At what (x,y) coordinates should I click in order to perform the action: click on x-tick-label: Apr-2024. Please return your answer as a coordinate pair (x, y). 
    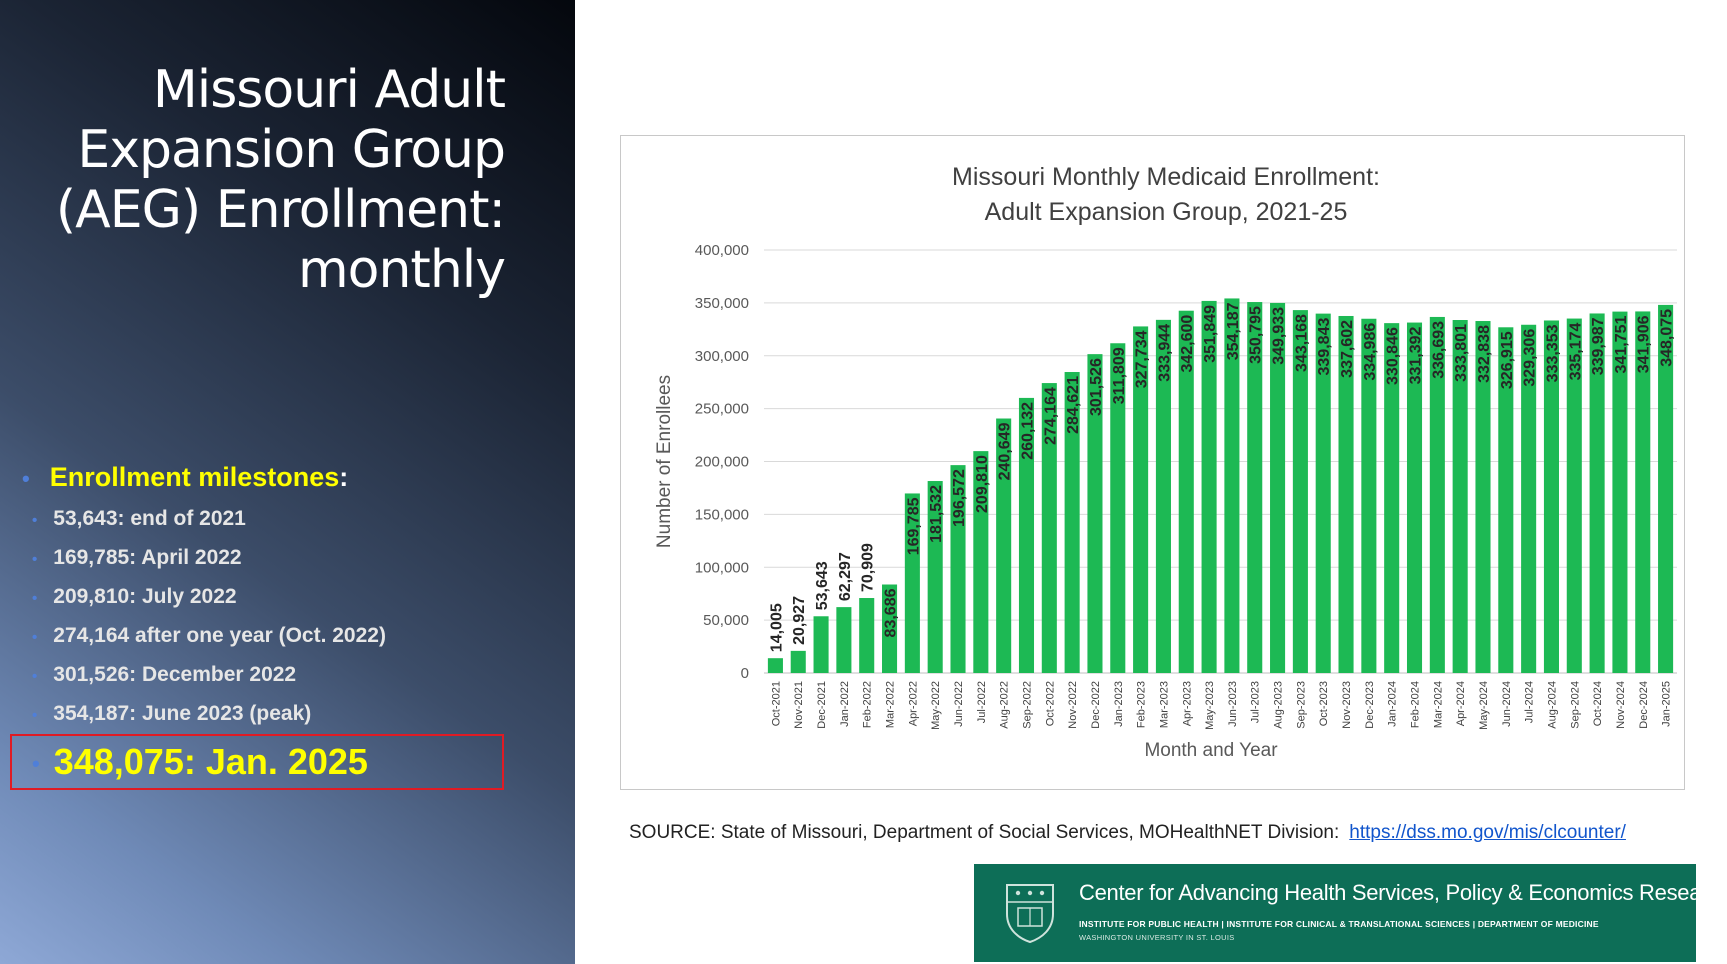
    Looking at the image, I should click on (1461, 703).